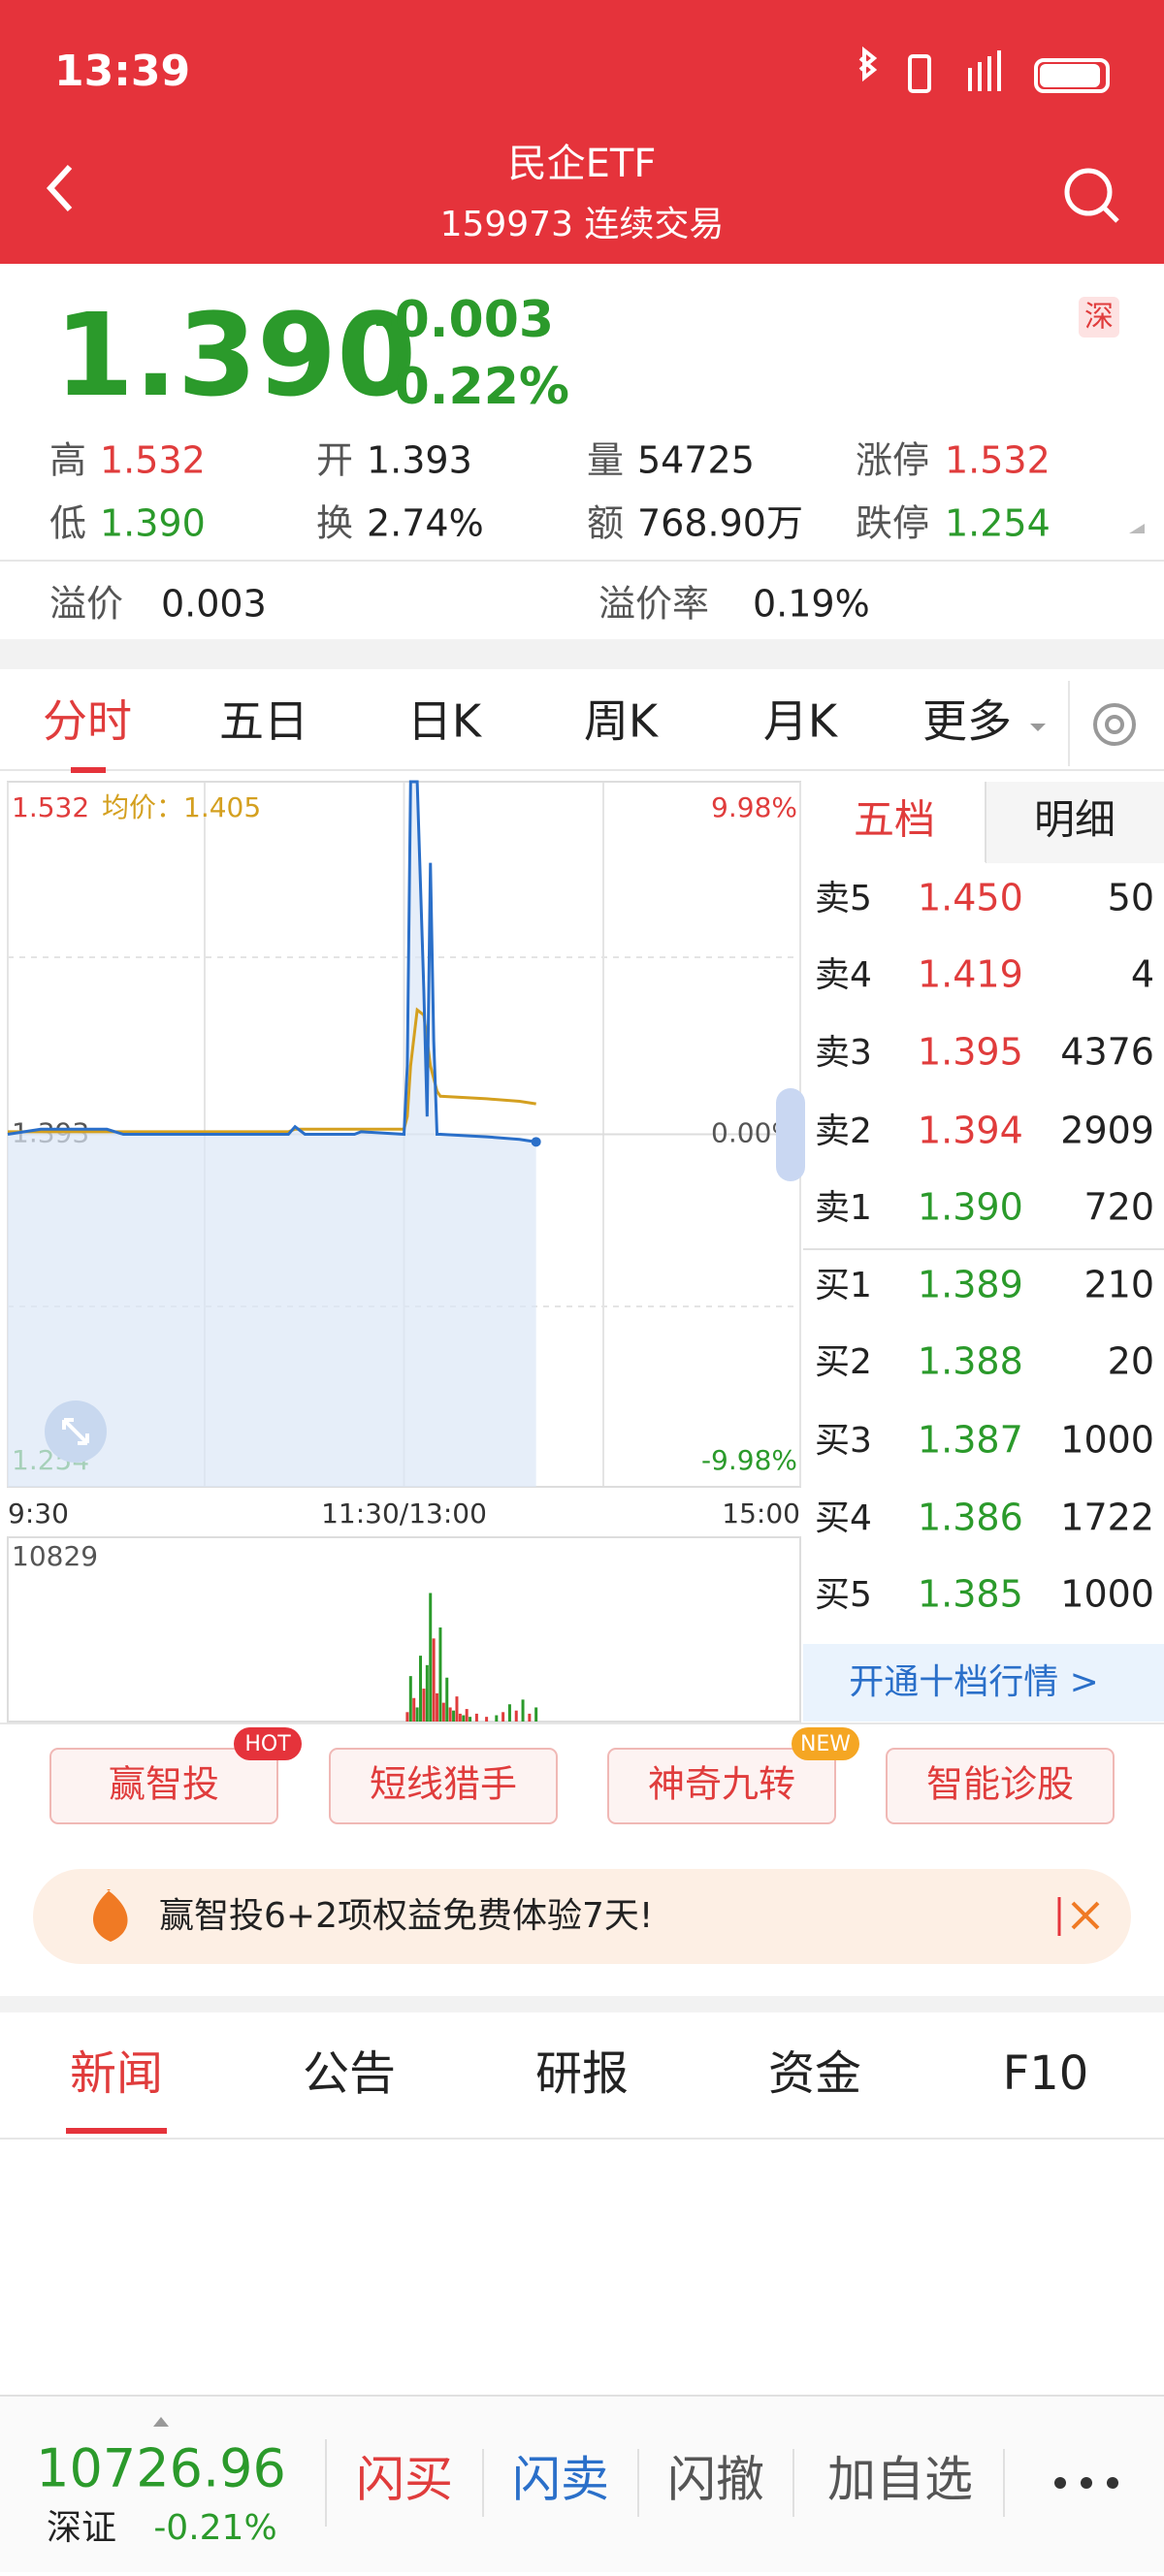 The width and height of the screenshot is (1164, 2576). What do you see at coordinates (161, 2422) in the screenshot?
I see `up-arrow` at bounding box center [161, 2422].